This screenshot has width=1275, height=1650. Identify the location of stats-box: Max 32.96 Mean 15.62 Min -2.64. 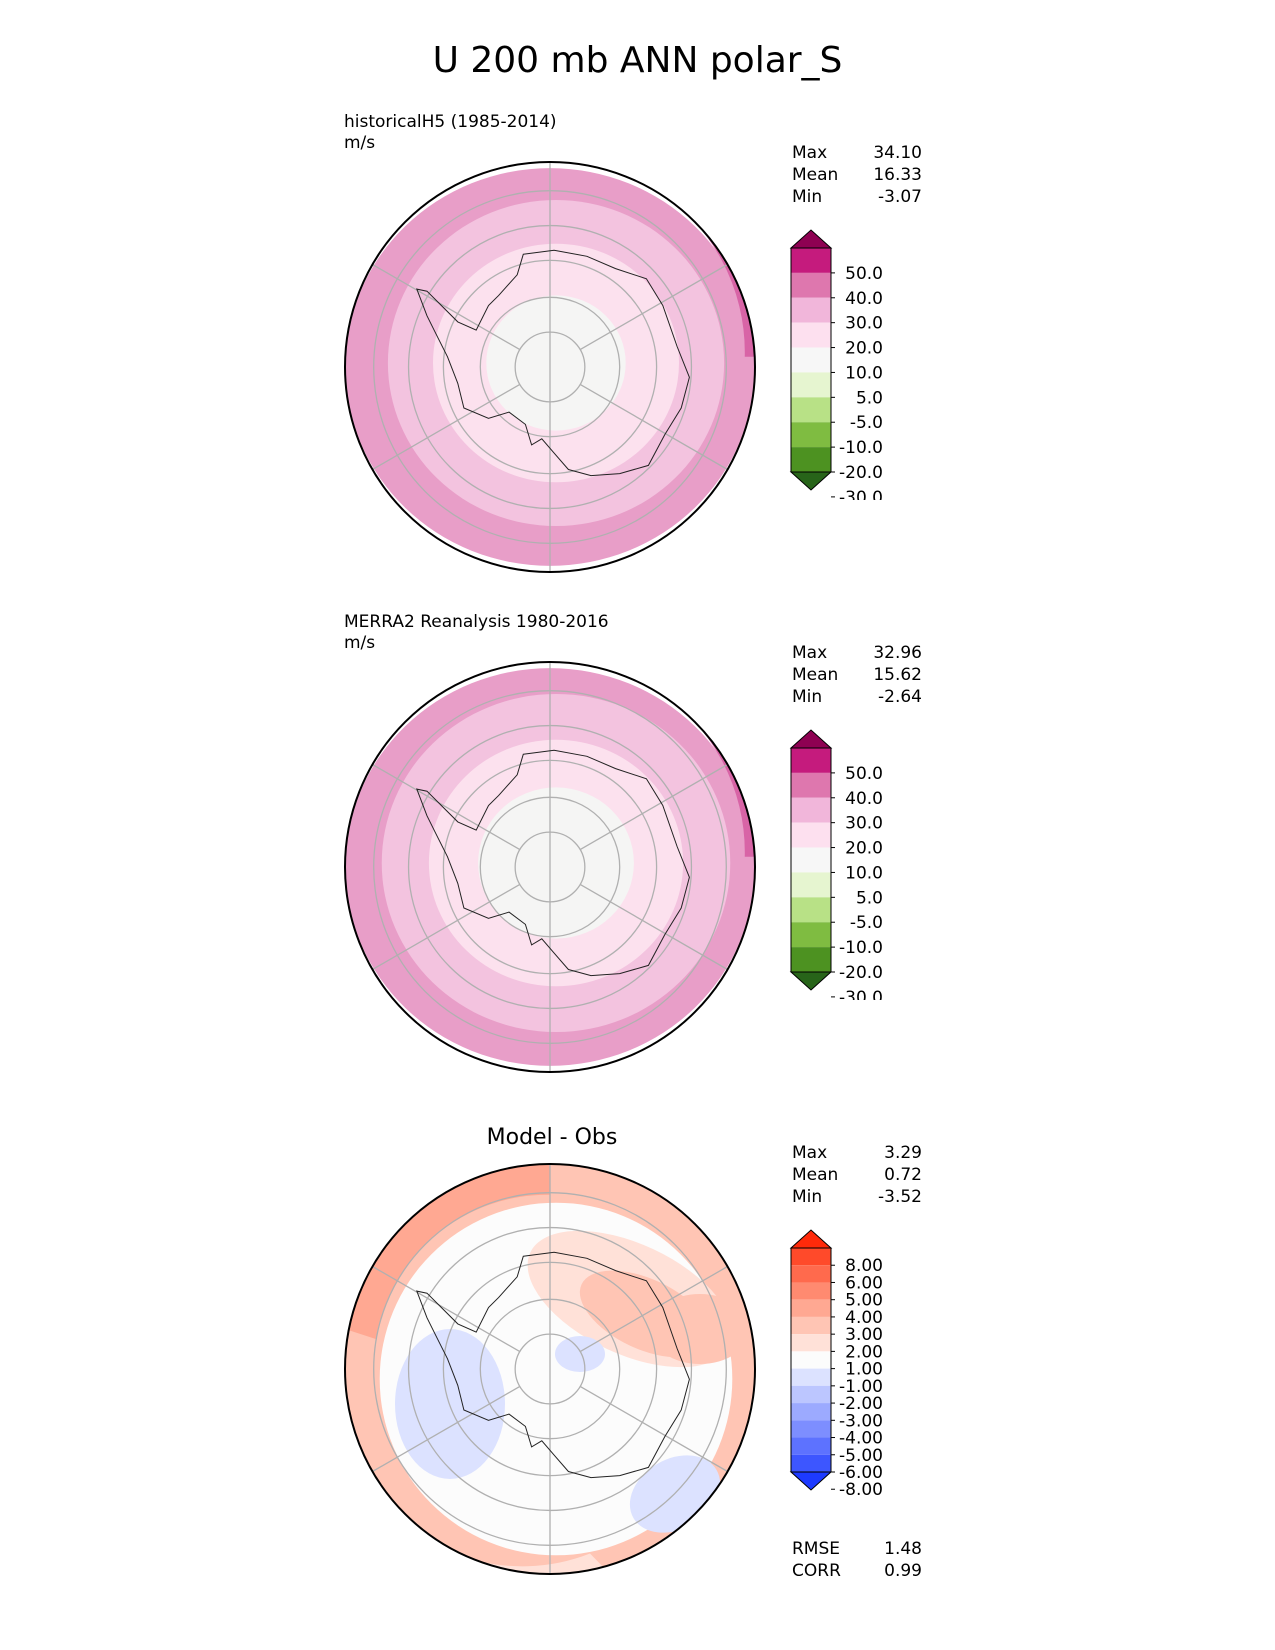
(857, 675).